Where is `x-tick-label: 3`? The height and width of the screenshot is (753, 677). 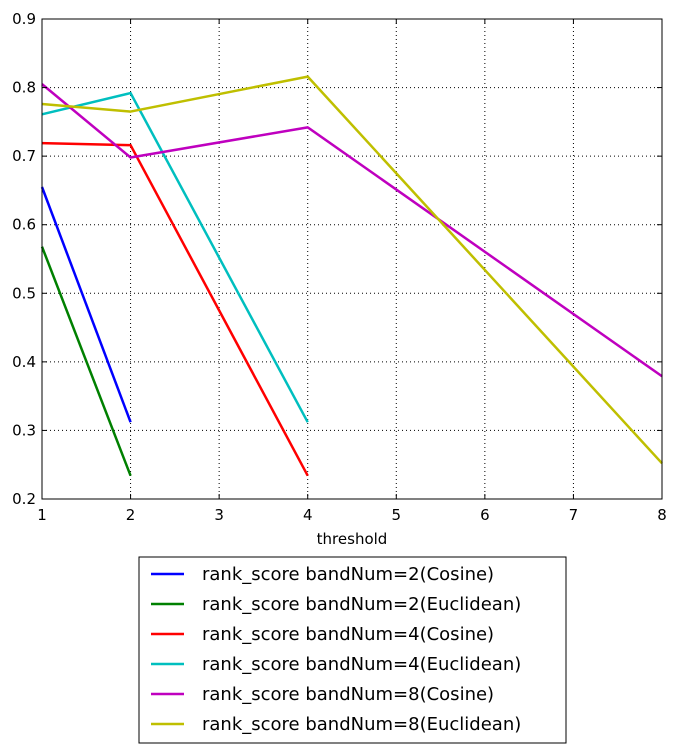
x-tick-label: 3 is located at coordinates (219, 515).